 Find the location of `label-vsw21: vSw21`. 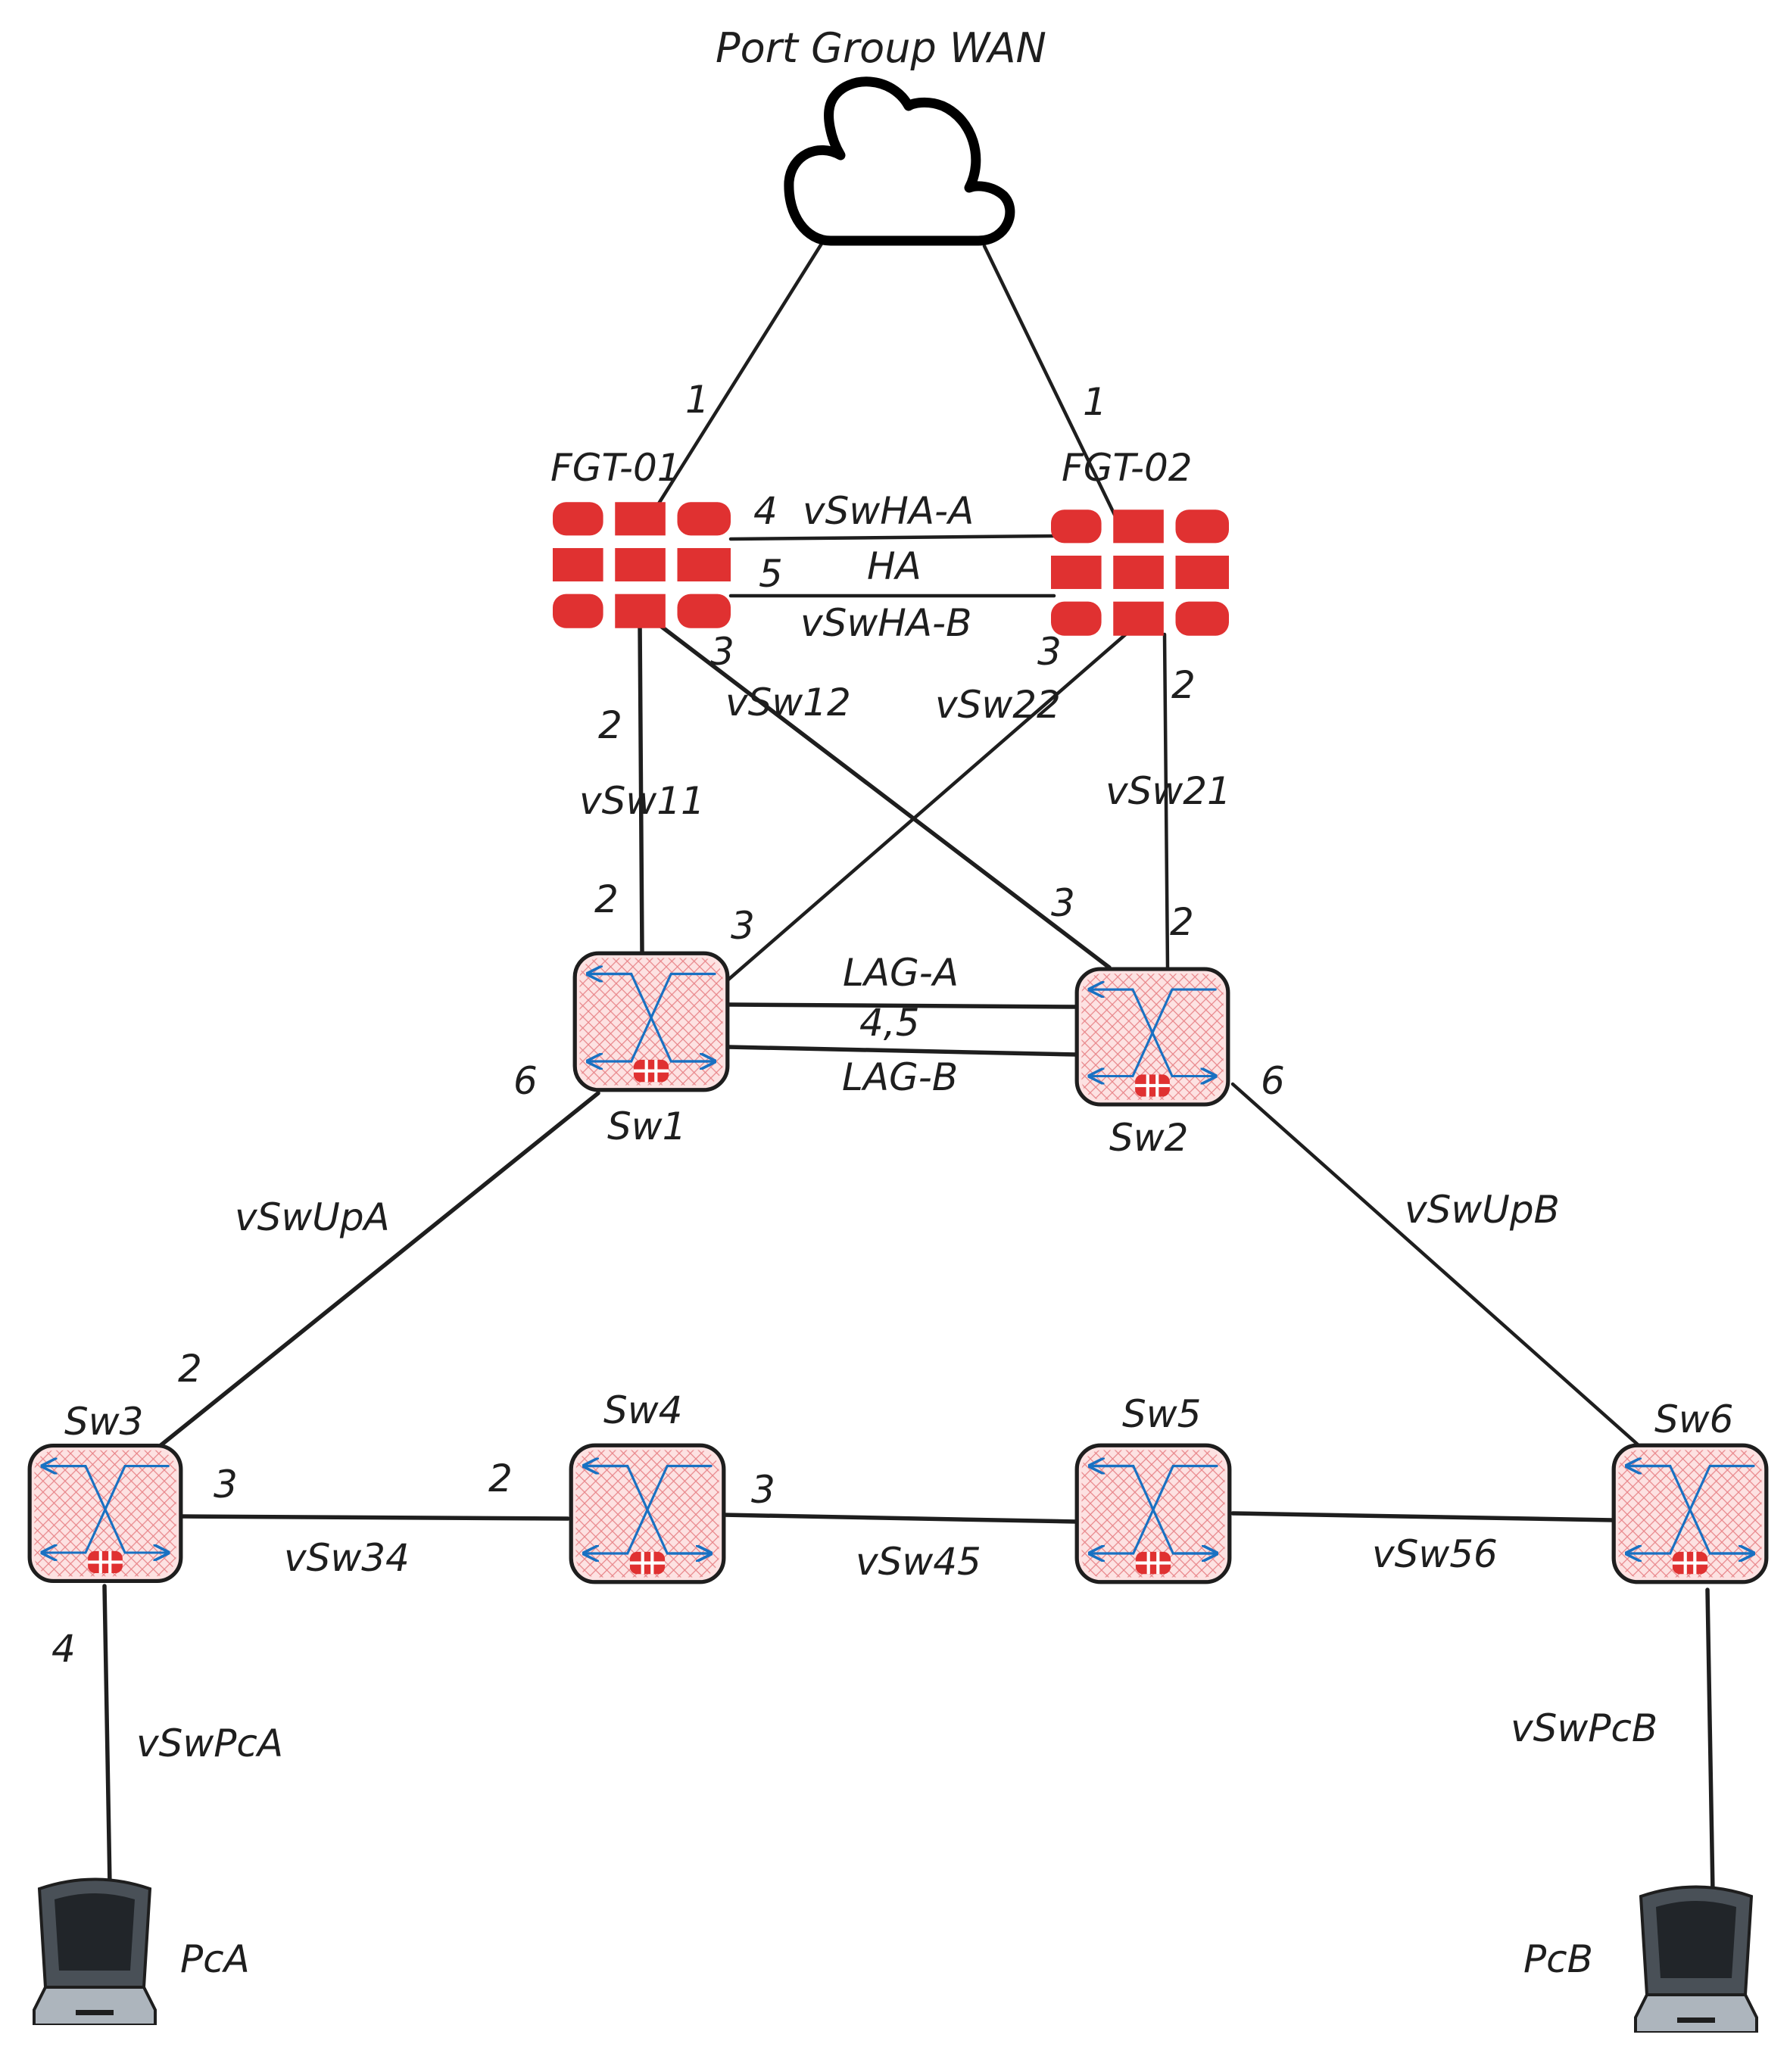

label-vsw21: vSw21 is located at coordinates (1168, 791).